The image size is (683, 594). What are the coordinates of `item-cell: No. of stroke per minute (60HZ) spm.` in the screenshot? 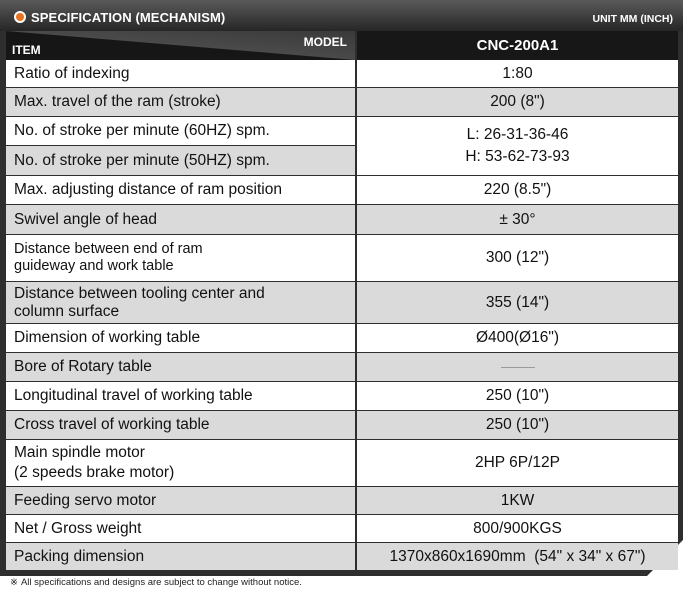 It's located at (142, 131).